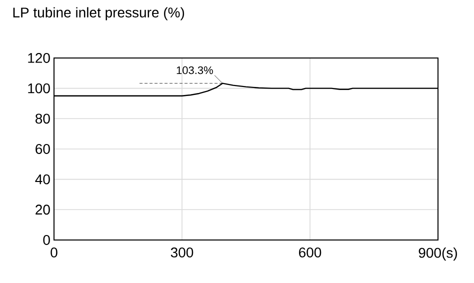 The width and height of the screenshot is (474, 283). I want to click on y-tick-label: 20, so click(43, 209).